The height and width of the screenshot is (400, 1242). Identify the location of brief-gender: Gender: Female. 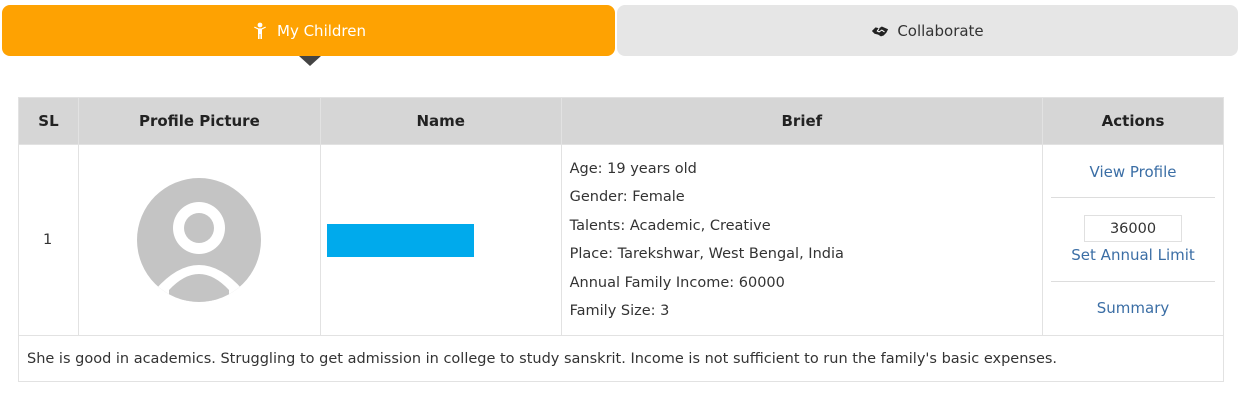
(627, 197).